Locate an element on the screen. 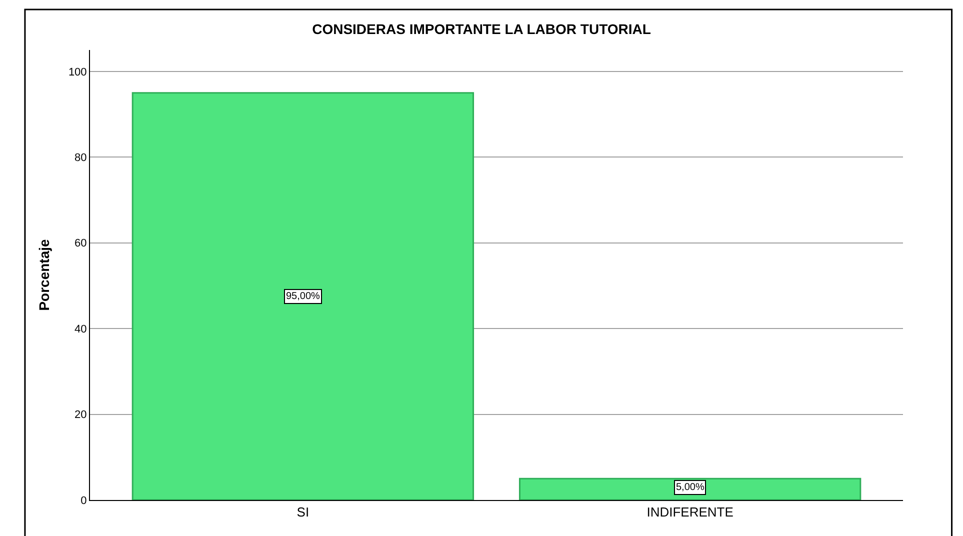  y-tick-label: 100 is located at coordinates (77, 72).